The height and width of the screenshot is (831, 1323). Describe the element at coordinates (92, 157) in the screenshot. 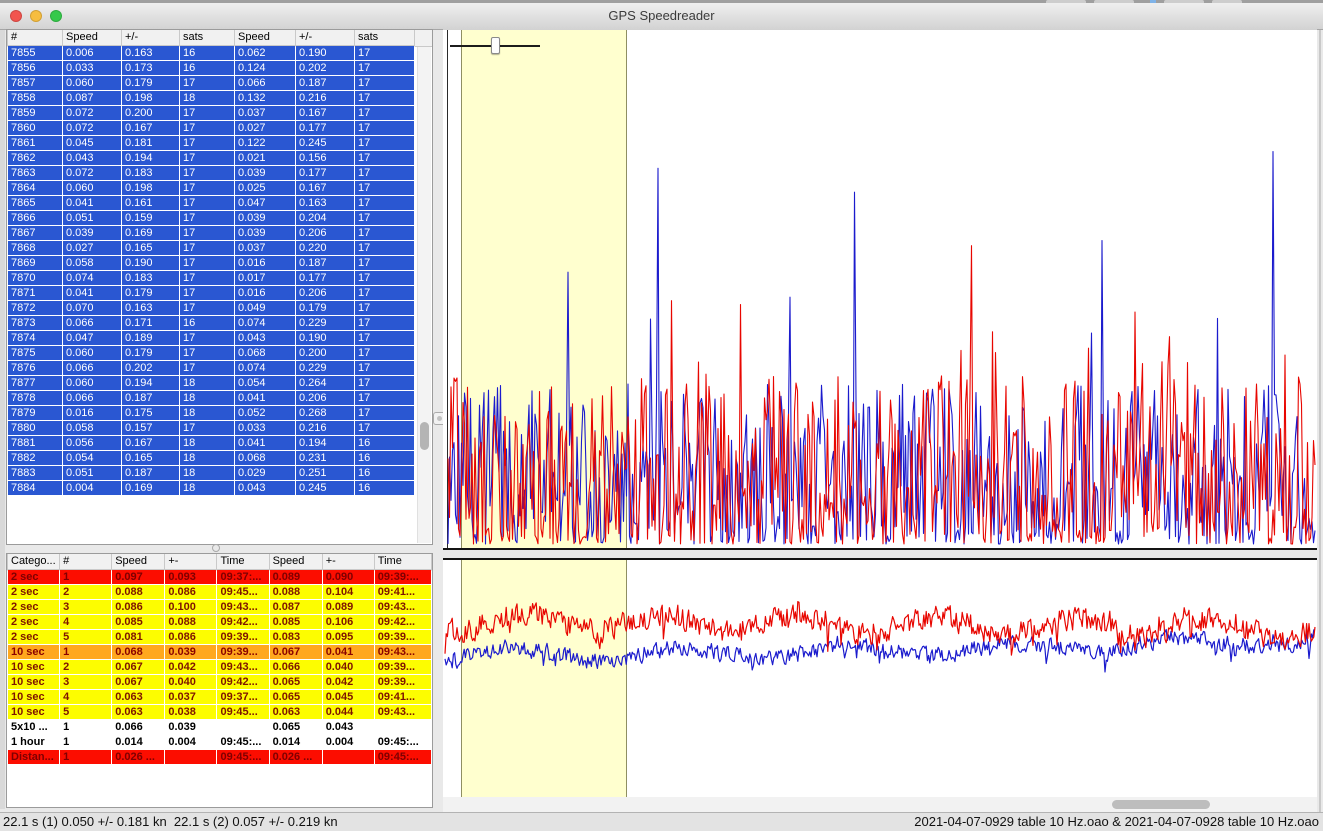

I see `cell: 0.043` at that location.